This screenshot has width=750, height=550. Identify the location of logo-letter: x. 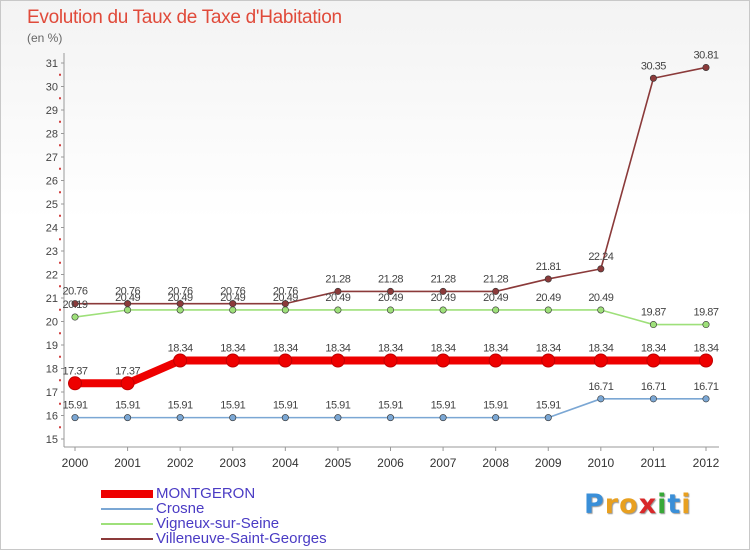
(648, 504).